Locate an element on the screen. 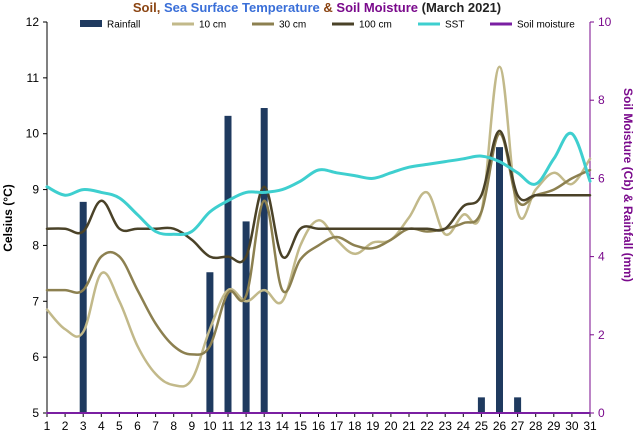 This screenshot has height=432, width=635. y-left-tick-label: 8 is located at coordinates (35, 245).